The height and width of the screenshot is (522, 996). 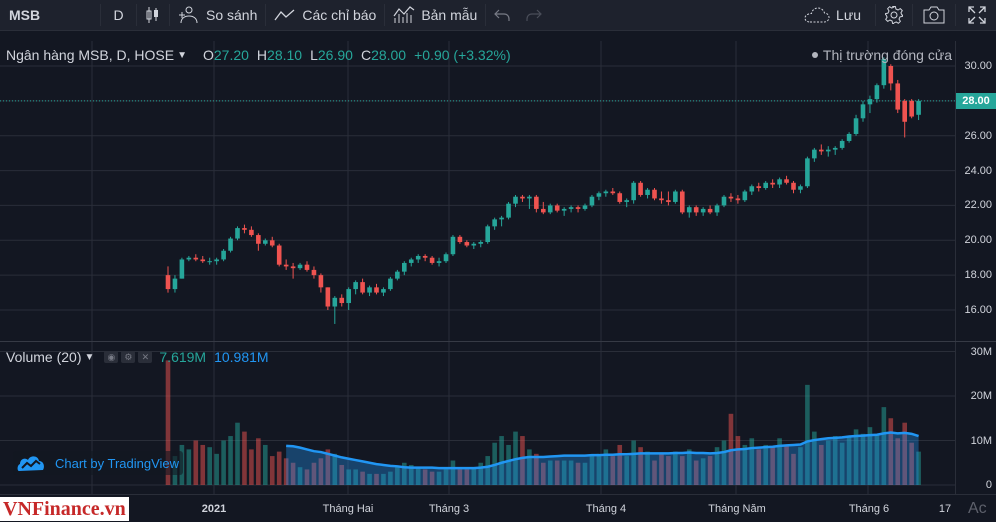 I want to click on gear-icon: ⚙, so click(x=128, y=357).